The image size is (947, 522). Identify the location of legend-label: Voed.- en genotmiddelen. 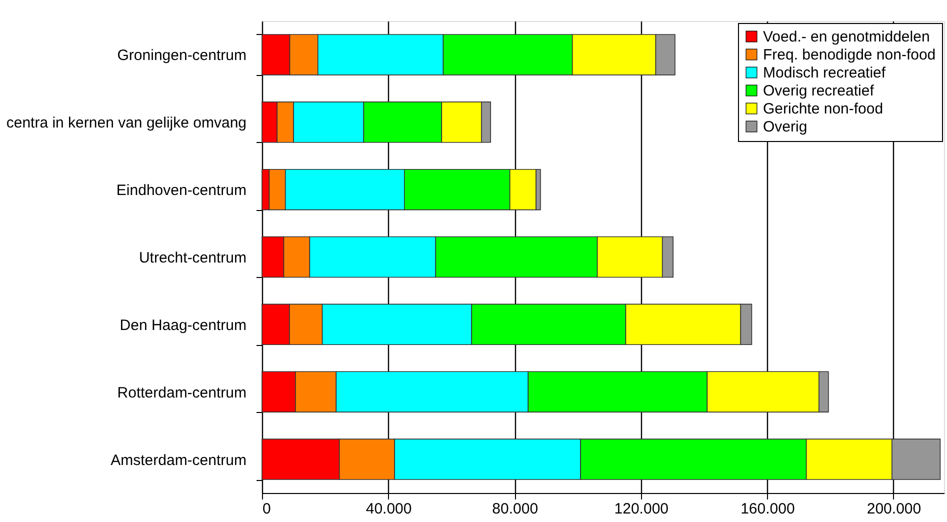
(846, 37).